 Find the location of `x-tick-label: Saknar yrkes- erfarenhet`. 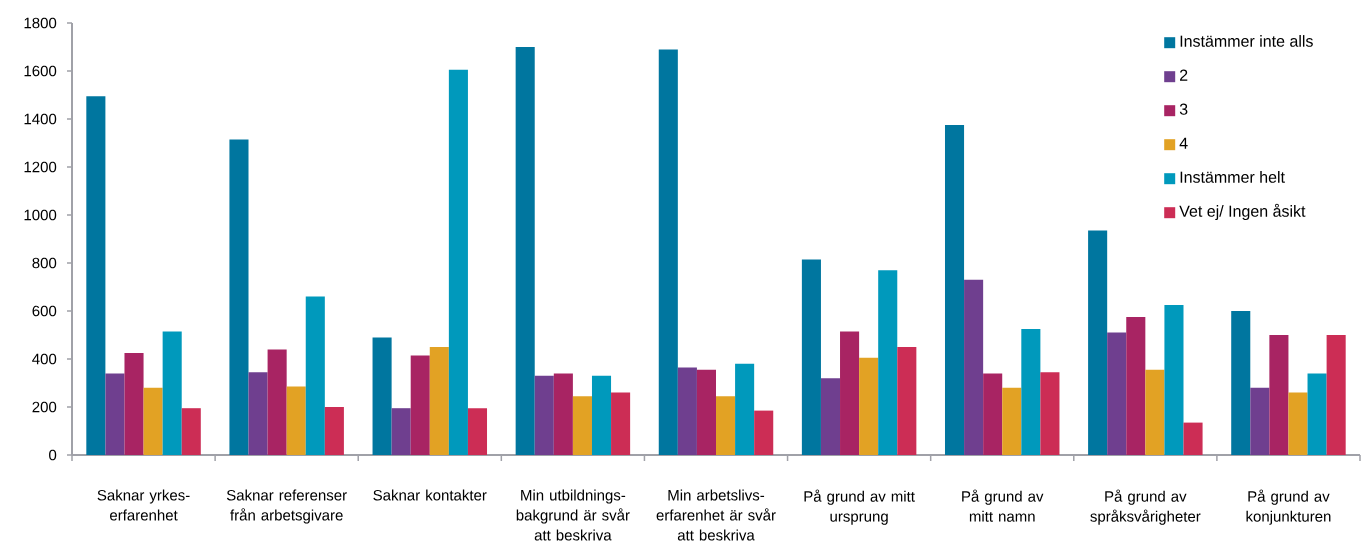

x-tick-label: Saknar yrkes- erfarenhet is located at coordinates (143, 505).